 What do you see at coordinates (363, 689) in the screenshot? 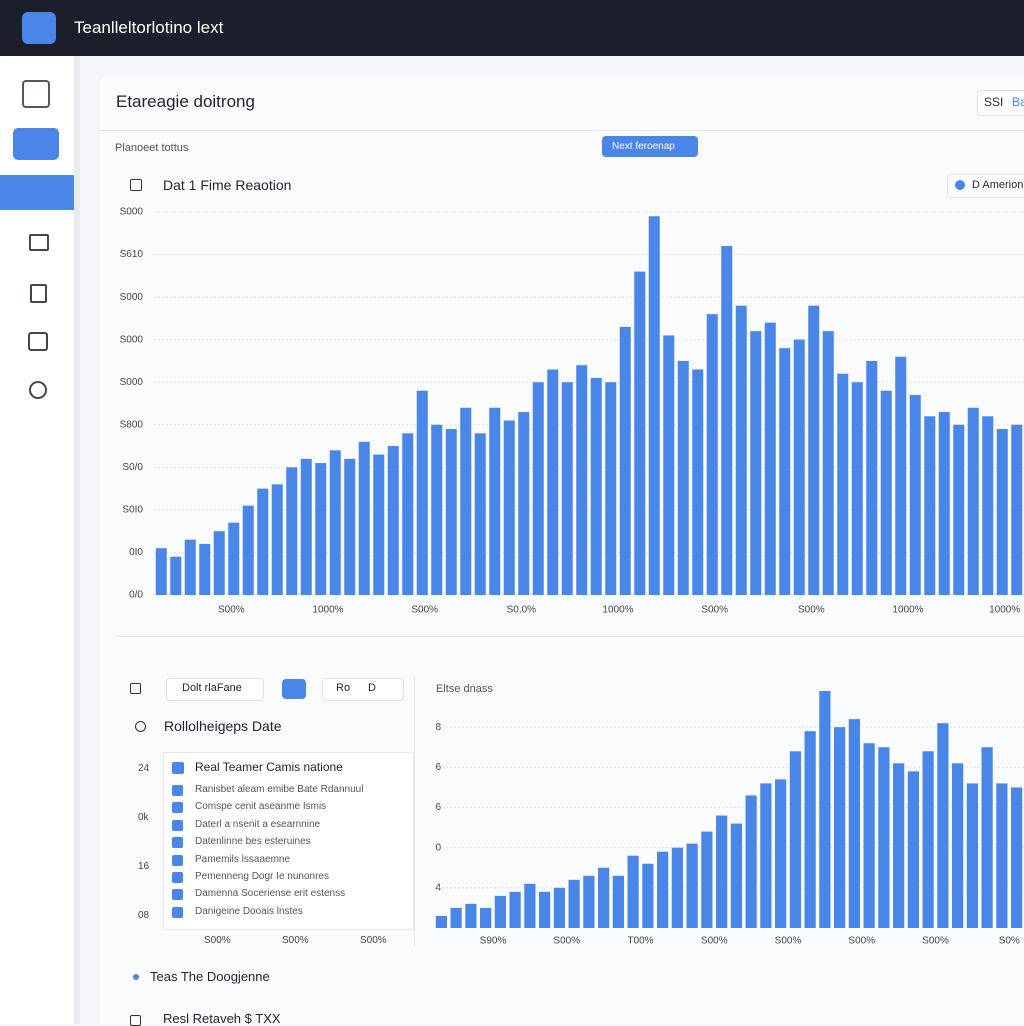
I see `select` at bounding box center [363, 689].